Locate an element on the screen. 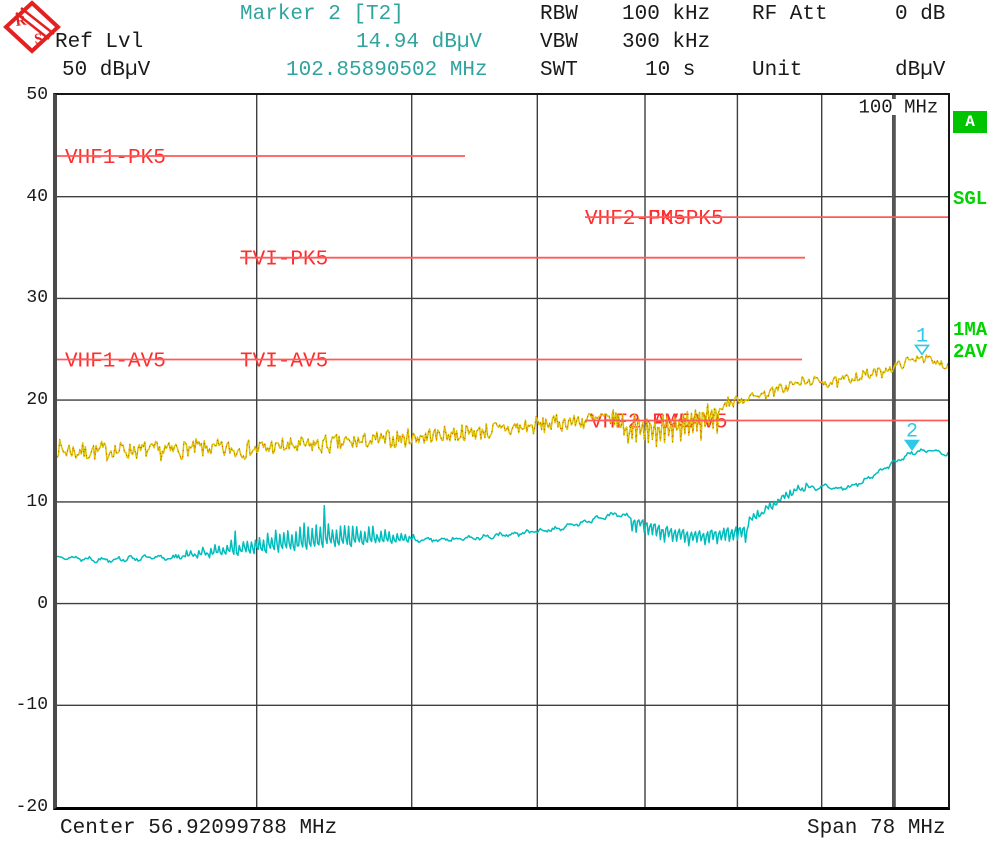 This screenshot has height=844, width=1000. marker-1-symbol is located at coordinates (922, 350).